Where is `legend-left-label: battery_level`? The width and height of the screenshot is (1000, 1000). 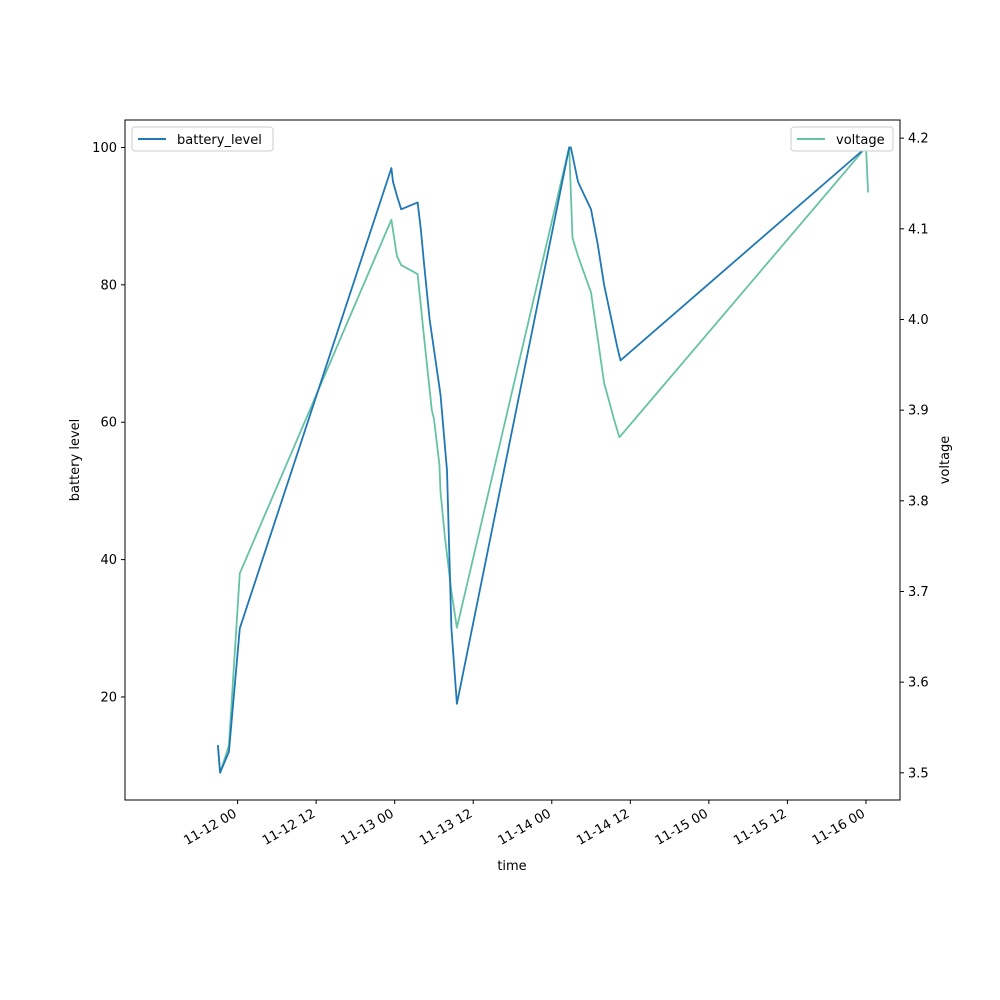
legend-left-label: battery_level is located at coordinates (219, 140).